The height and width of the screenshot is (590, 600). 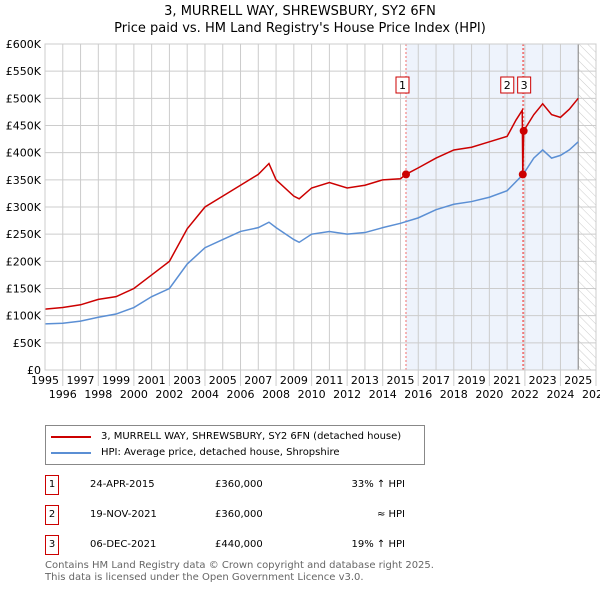 I want to click on transaction-hpi: 19% ↑ HPI, so click(x=378, y=544).